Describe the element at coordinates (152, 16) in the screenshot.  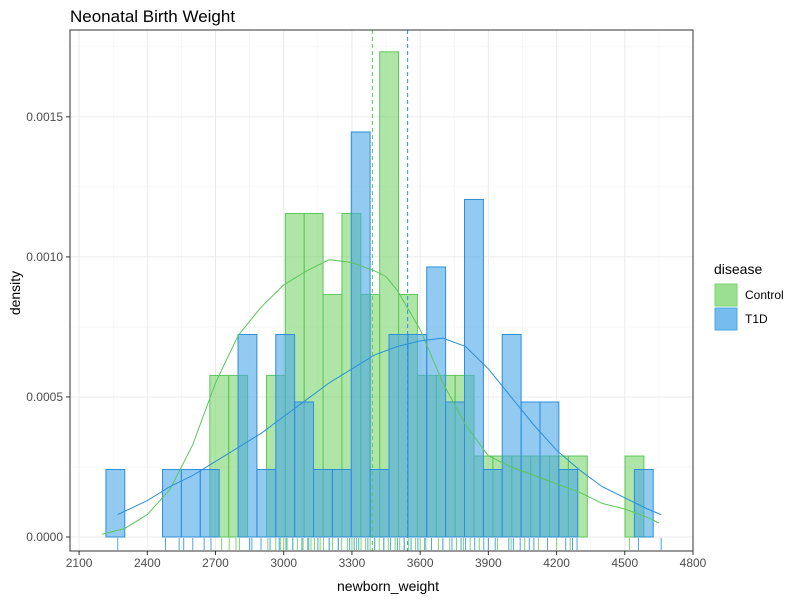
I see `chart-title: Neonatal Birth Weight` at that location.